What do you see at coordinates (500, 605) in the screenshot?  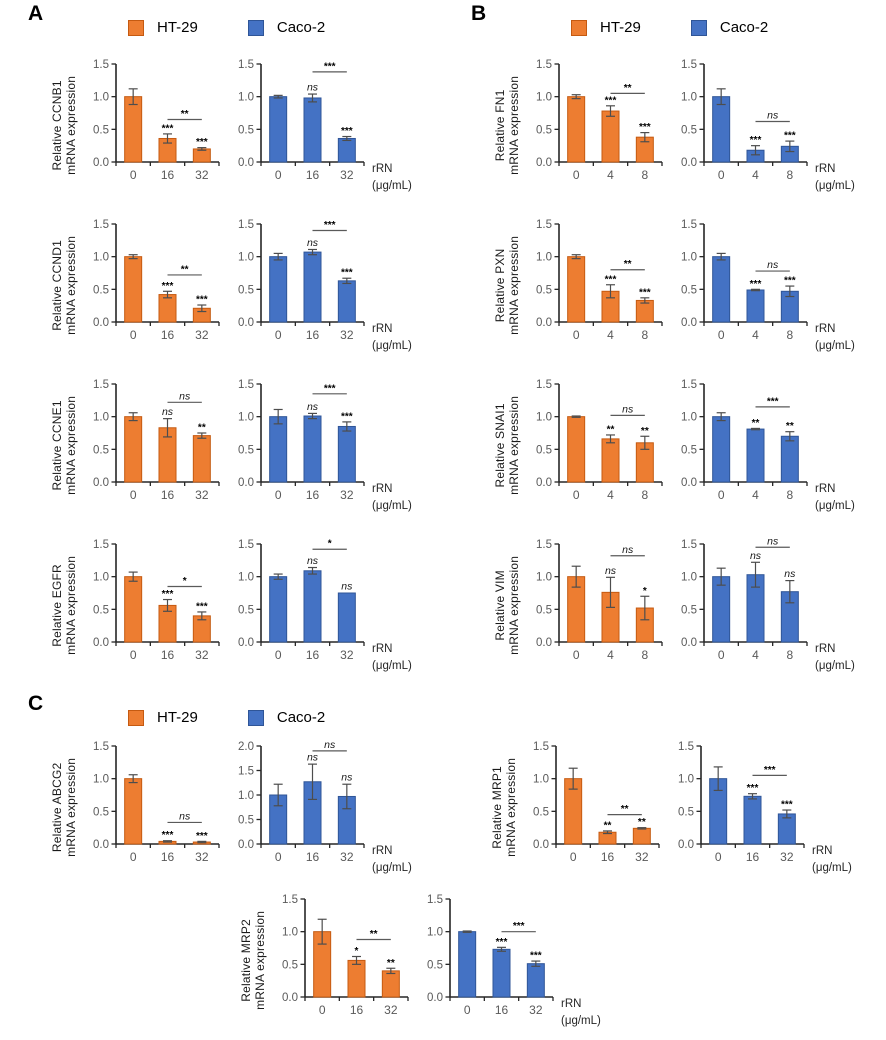 I see `y-axis-title-line: Relative VIM` at bounding box center [500, 605].